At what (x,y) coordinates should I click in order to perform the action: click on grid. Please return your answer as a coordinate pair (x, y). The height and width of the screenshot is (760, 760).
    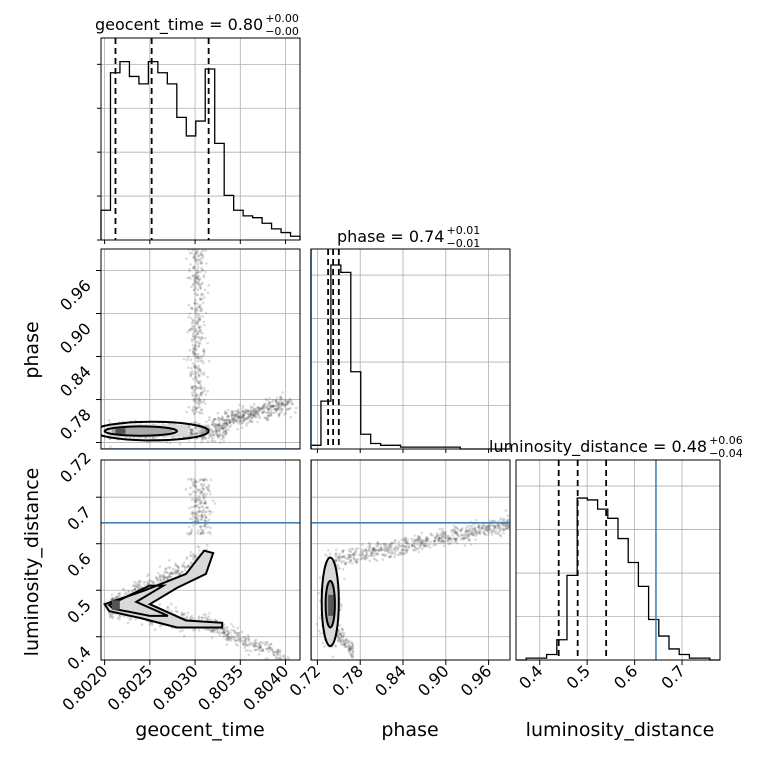
    Looking at the image, I should click on (410, 560).